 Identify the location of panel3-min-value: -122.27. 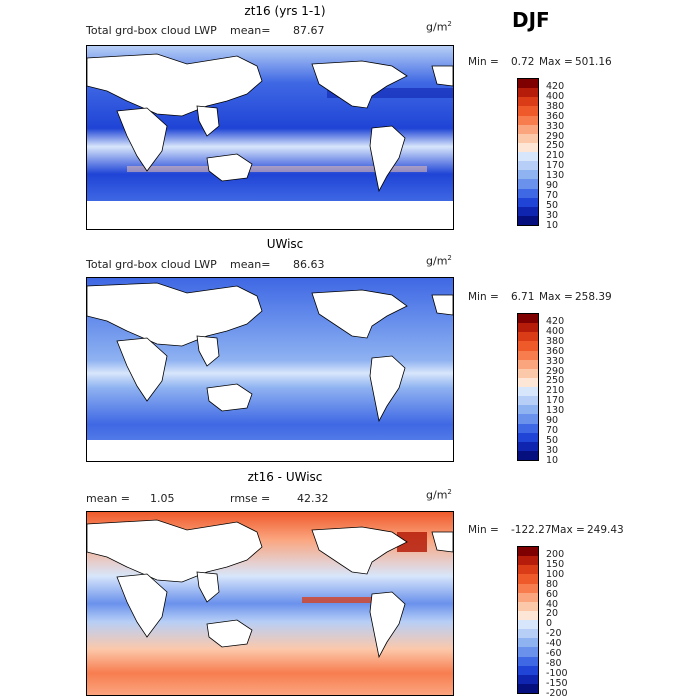
(531, 530).